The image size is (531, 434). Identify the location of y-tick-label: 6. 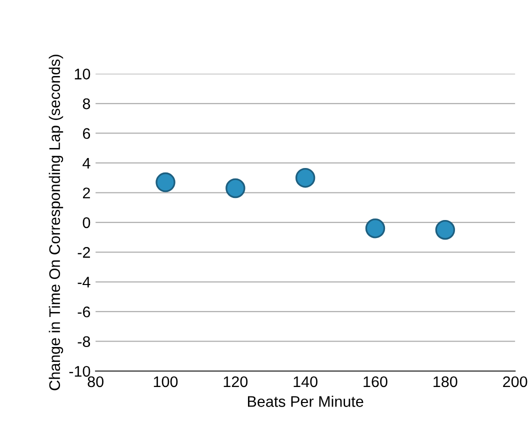
(86, 133).